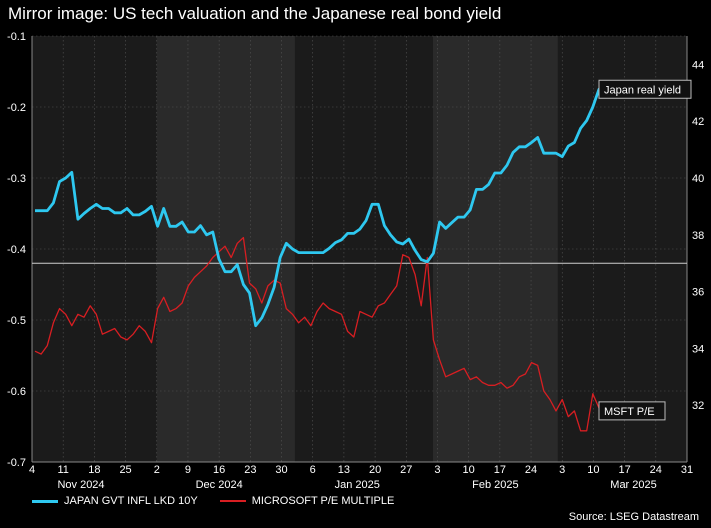 Image resolution: width=711 pixels, height=528 pixels. What do you see at coordinates (232, 501) in the screenshot?
I see `legend-swatch-msft` at bounding box center [232, 501].